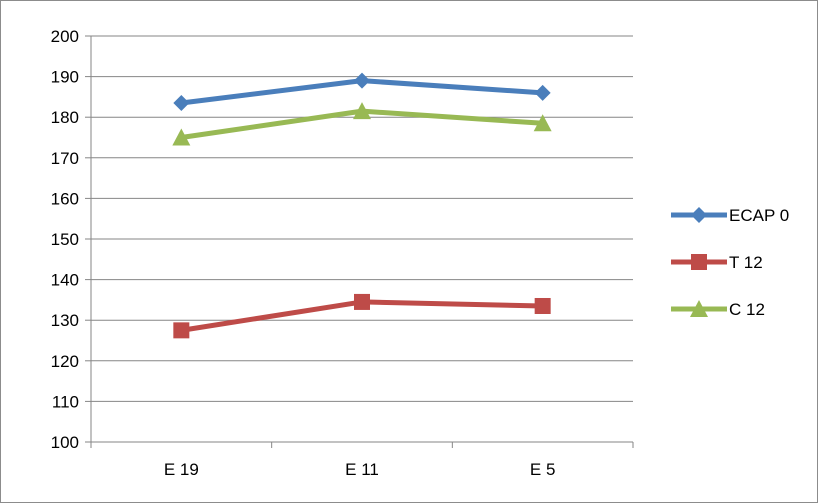  I want to click on y-tick-label: 120, so click(65, 361).